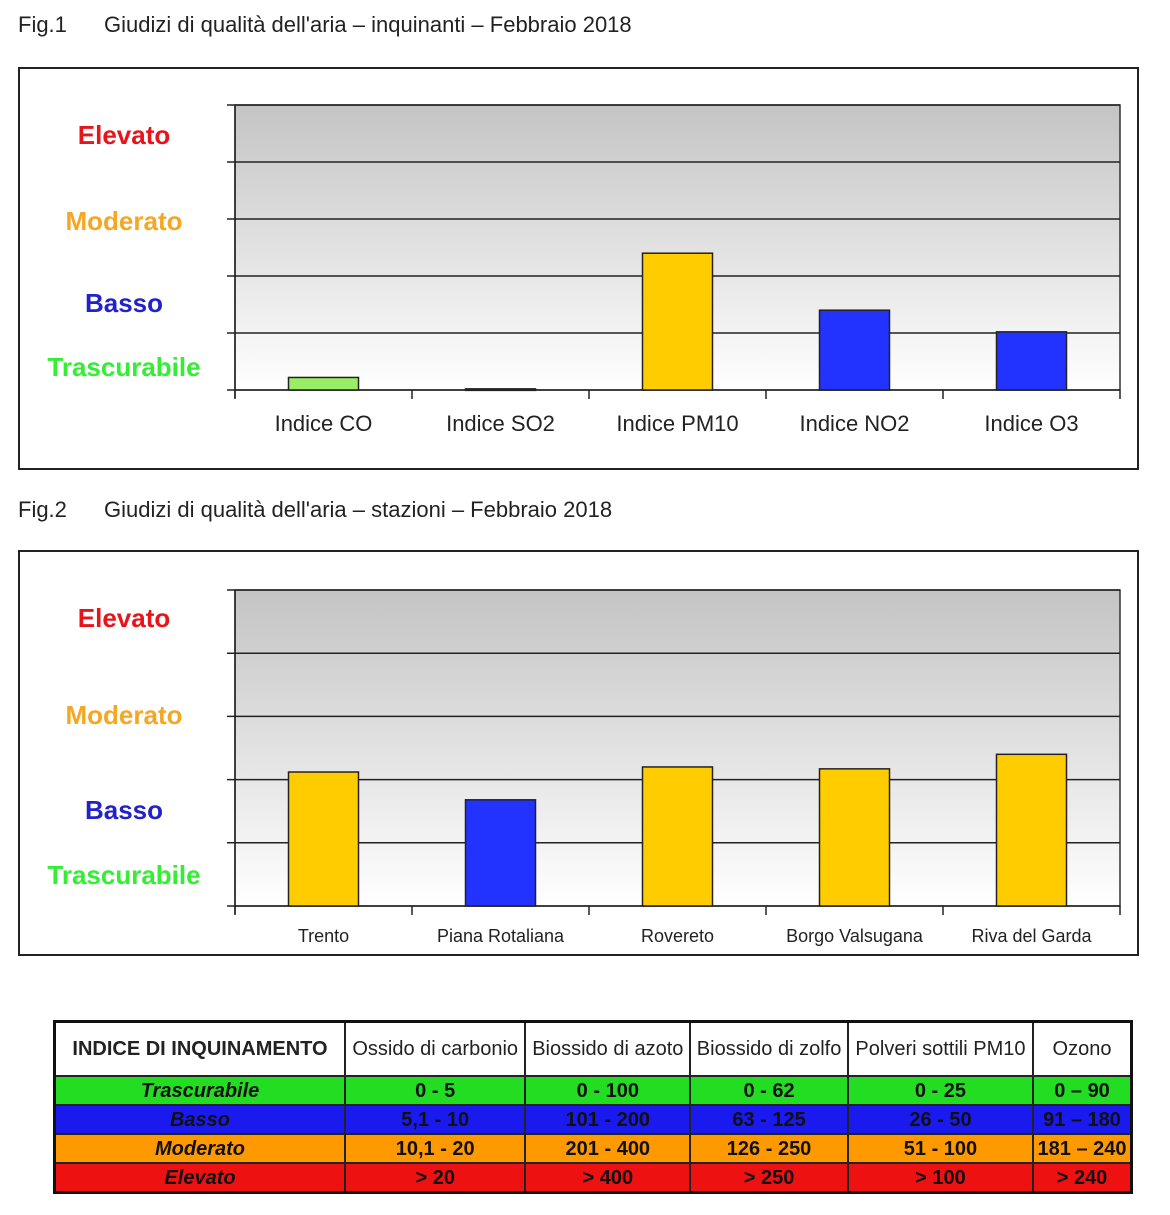 Image resolution: width=1170 pixels, height=1215 pixels. Describe the element at coordinates (199, 1178) in the screenshot. I see `level-cell: Elevato` at that location.